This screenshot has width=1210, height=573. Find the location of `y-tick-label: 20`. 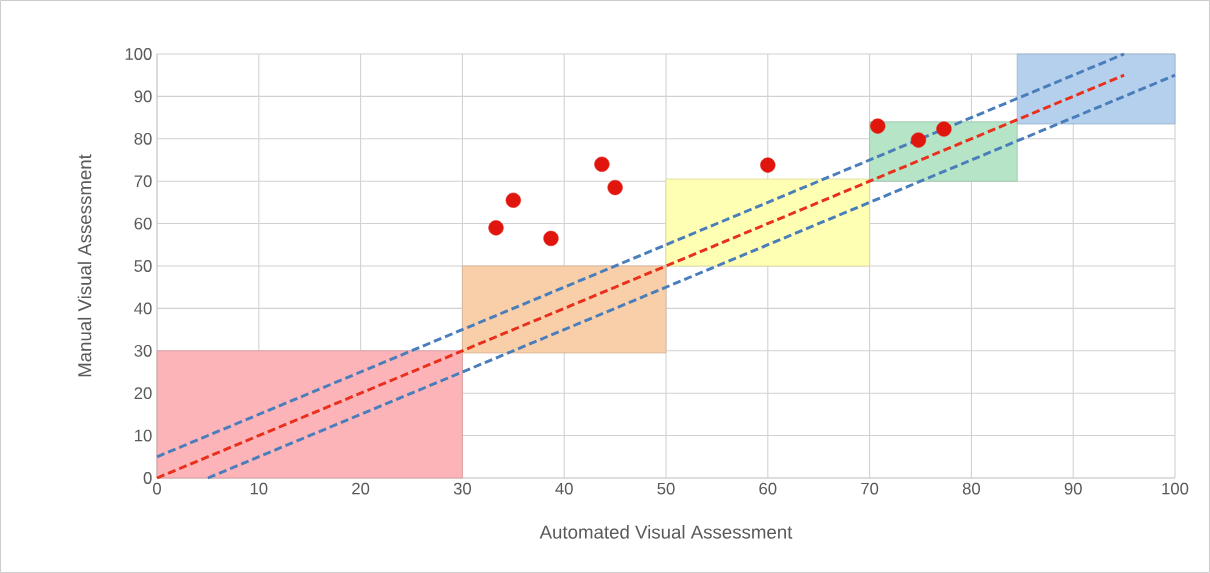

y-tick-label: 20 is located at coordinates (143, 393).